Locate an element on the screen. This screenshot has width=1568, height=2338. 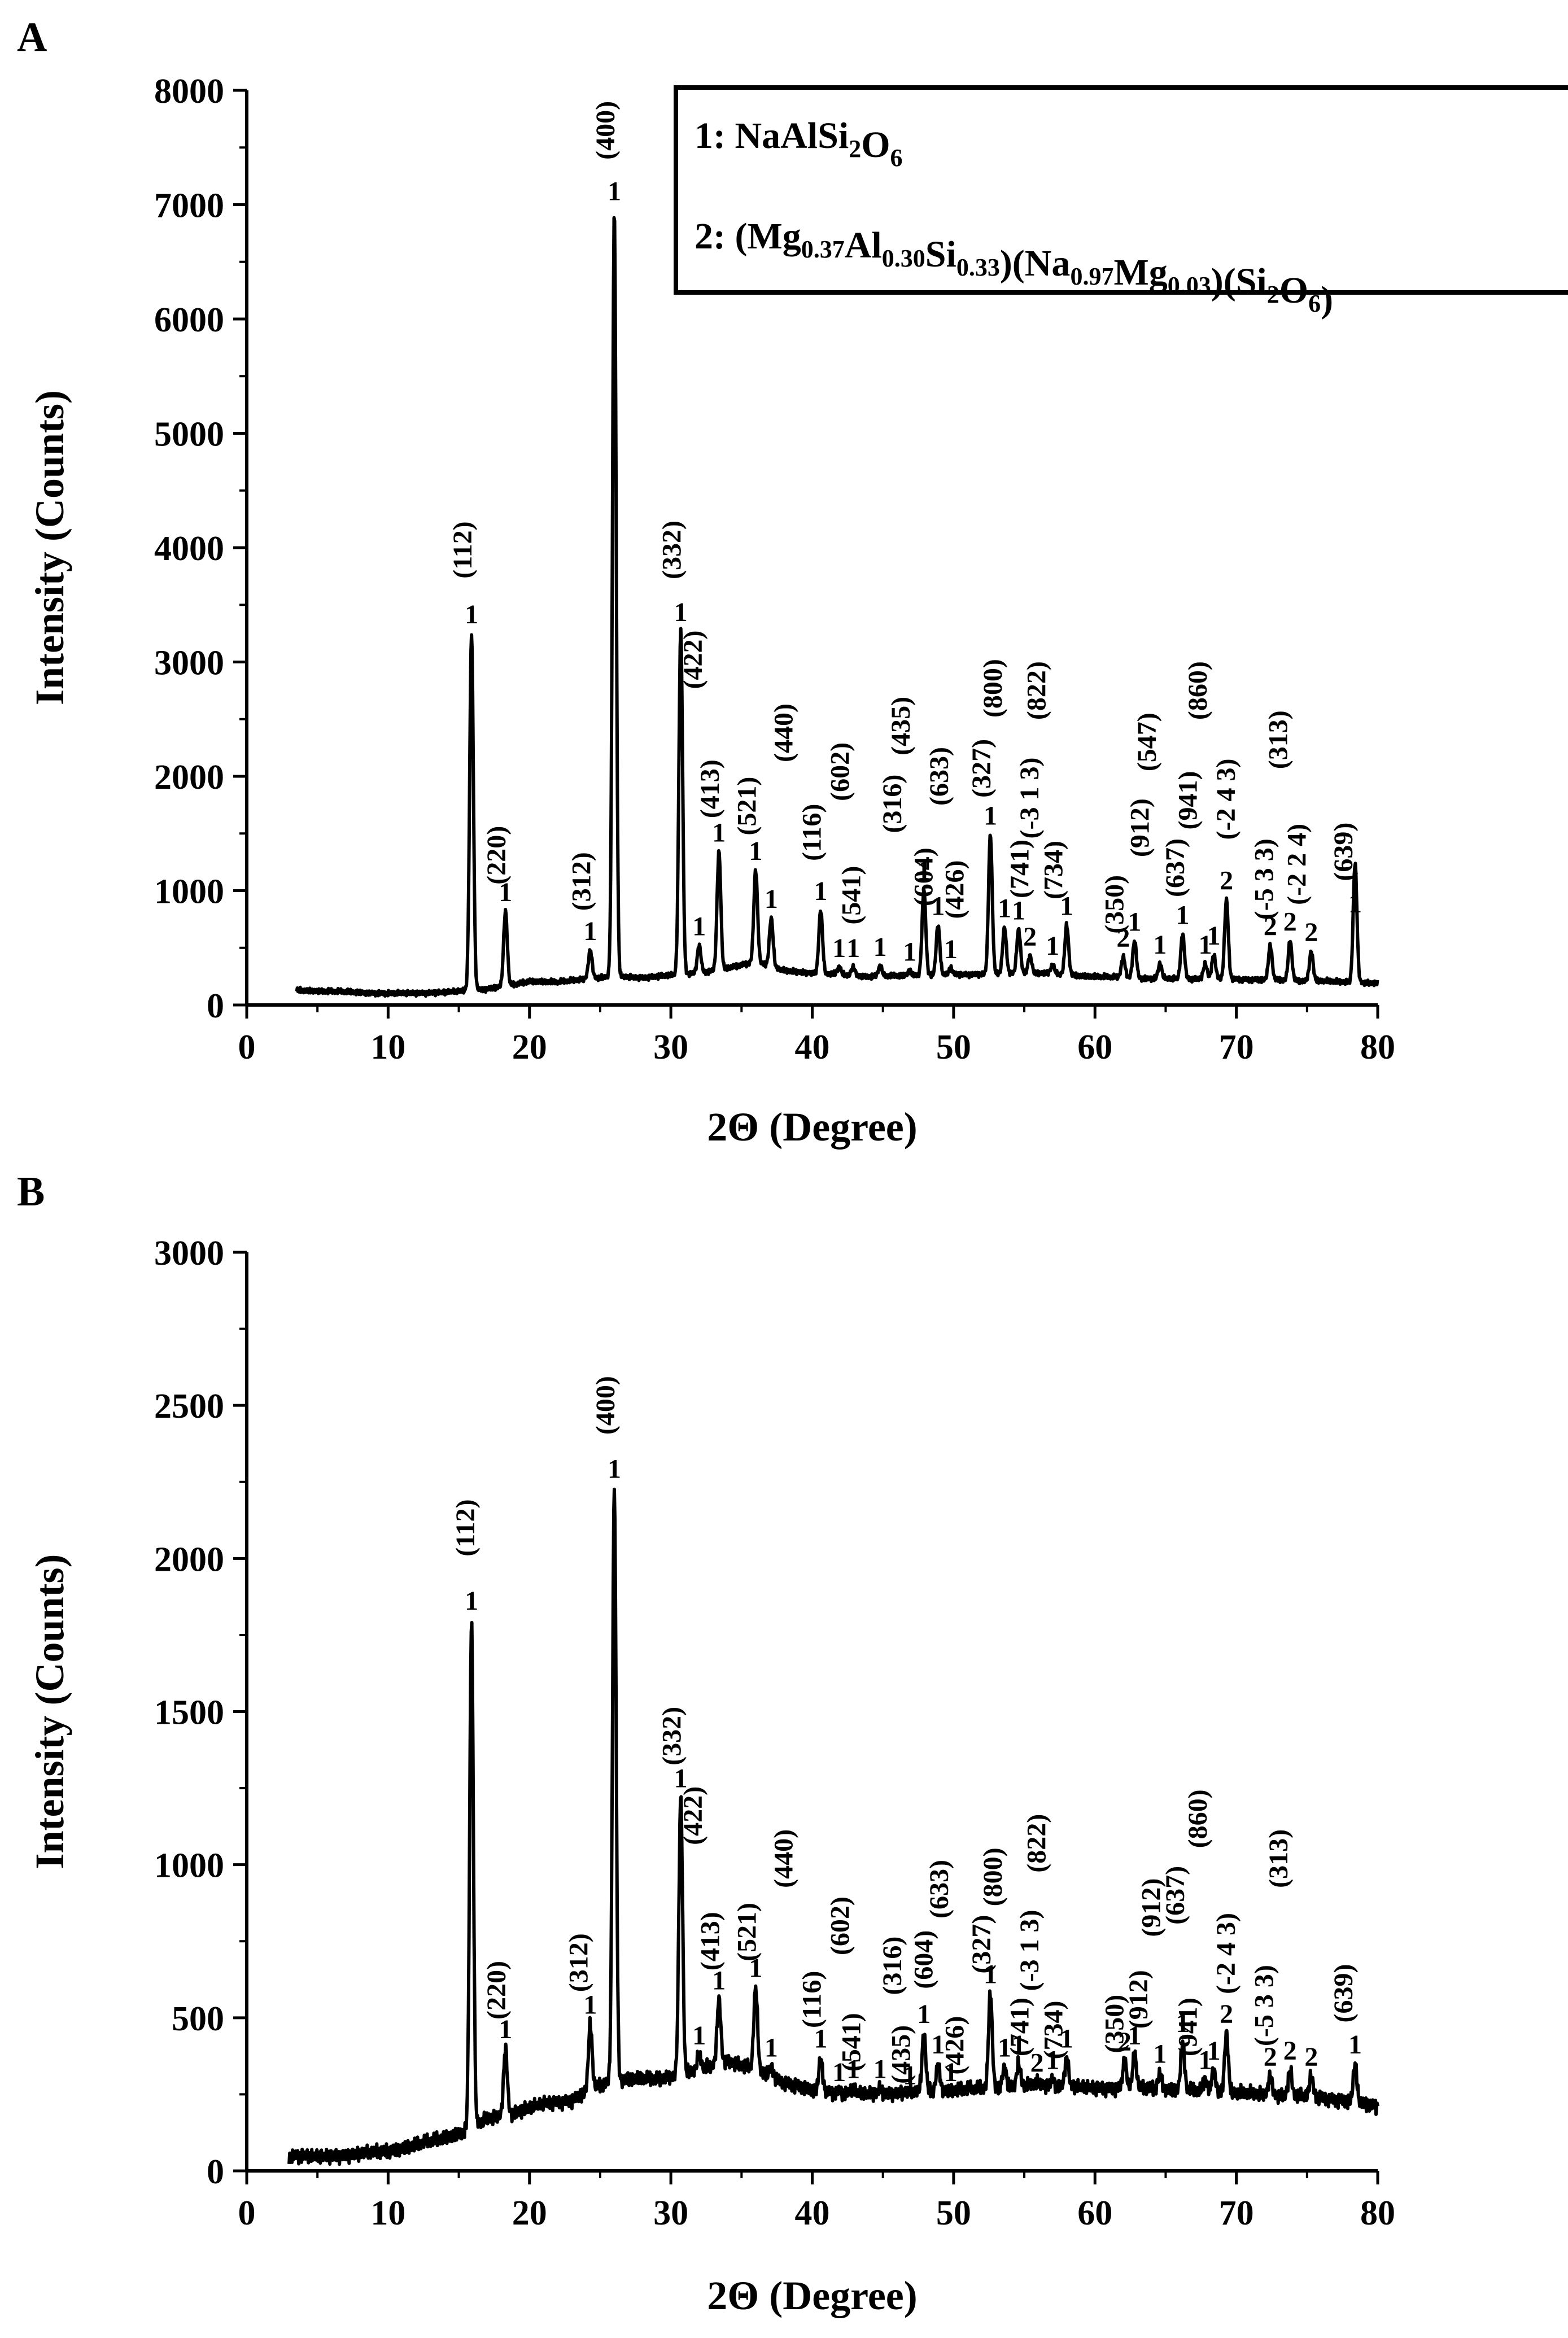
hkl-label: (822) is located at coordinates (1037, 1843).